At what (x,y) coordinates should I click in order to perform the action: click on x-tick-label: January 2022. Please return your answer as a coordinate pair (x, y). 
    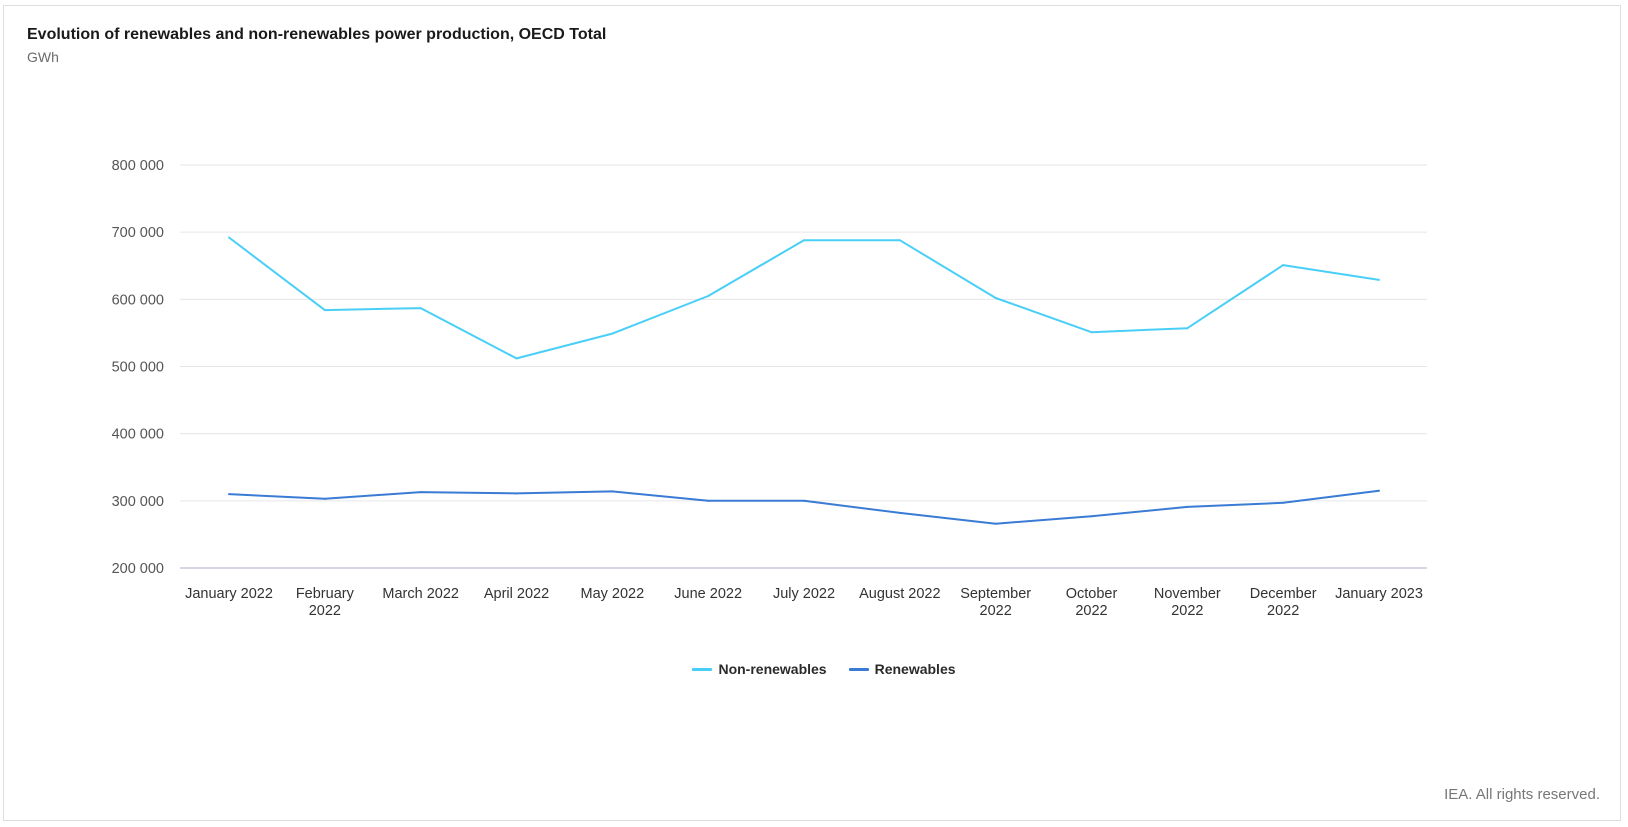
    Looking at the image, I should click on (229, 594).